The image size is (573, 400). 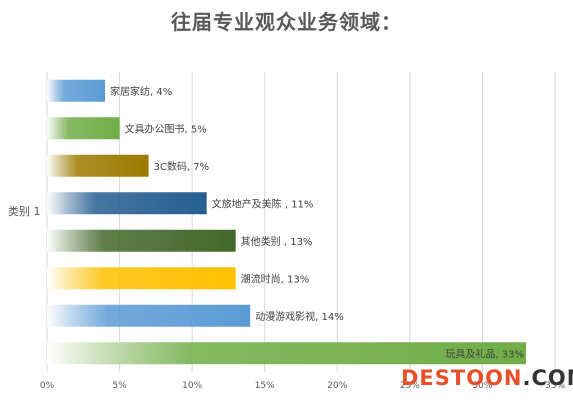 What do you see at coordinates (182, 166) in the screenshot?
I see `bar-data-label: 3C数码, 7%` at bounding box center [182, 166].